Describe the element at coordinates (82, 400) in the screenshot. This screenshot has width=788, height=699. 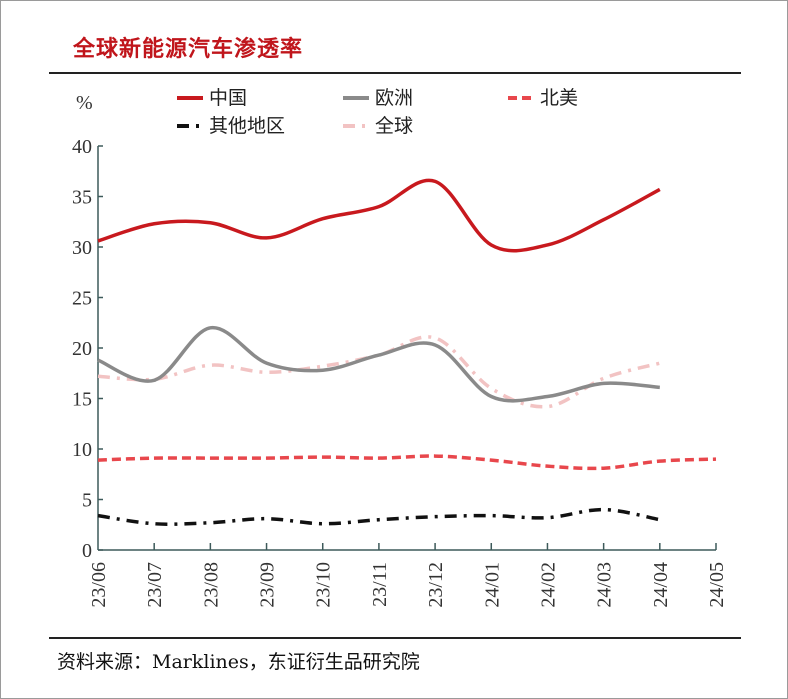
I see `y-tick-label: 15` at that location.